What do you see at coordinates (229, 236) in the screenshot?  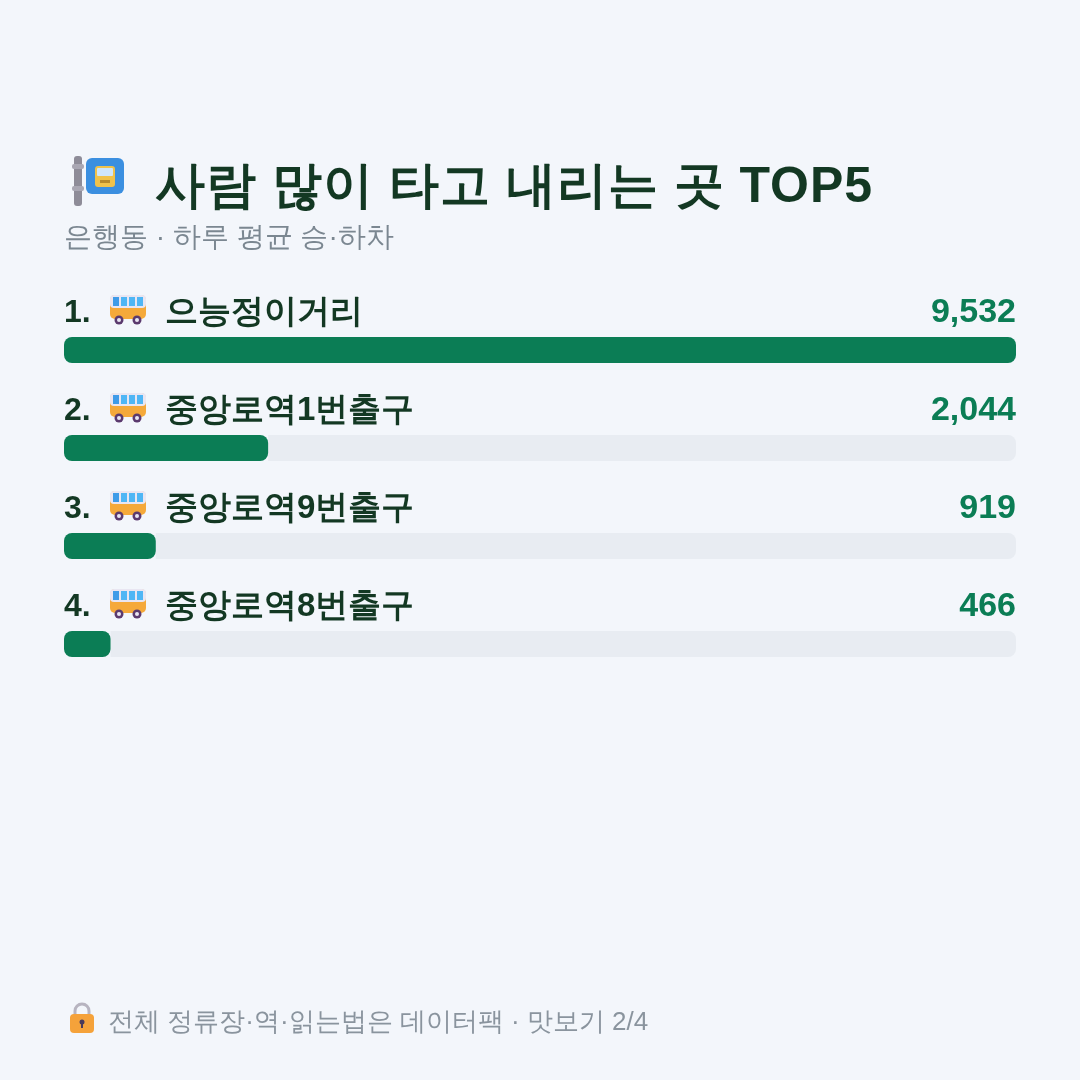 I see `chart-subtitle: 은행동 · 하루 평균 승·하차` at bounding box center [229, 236].